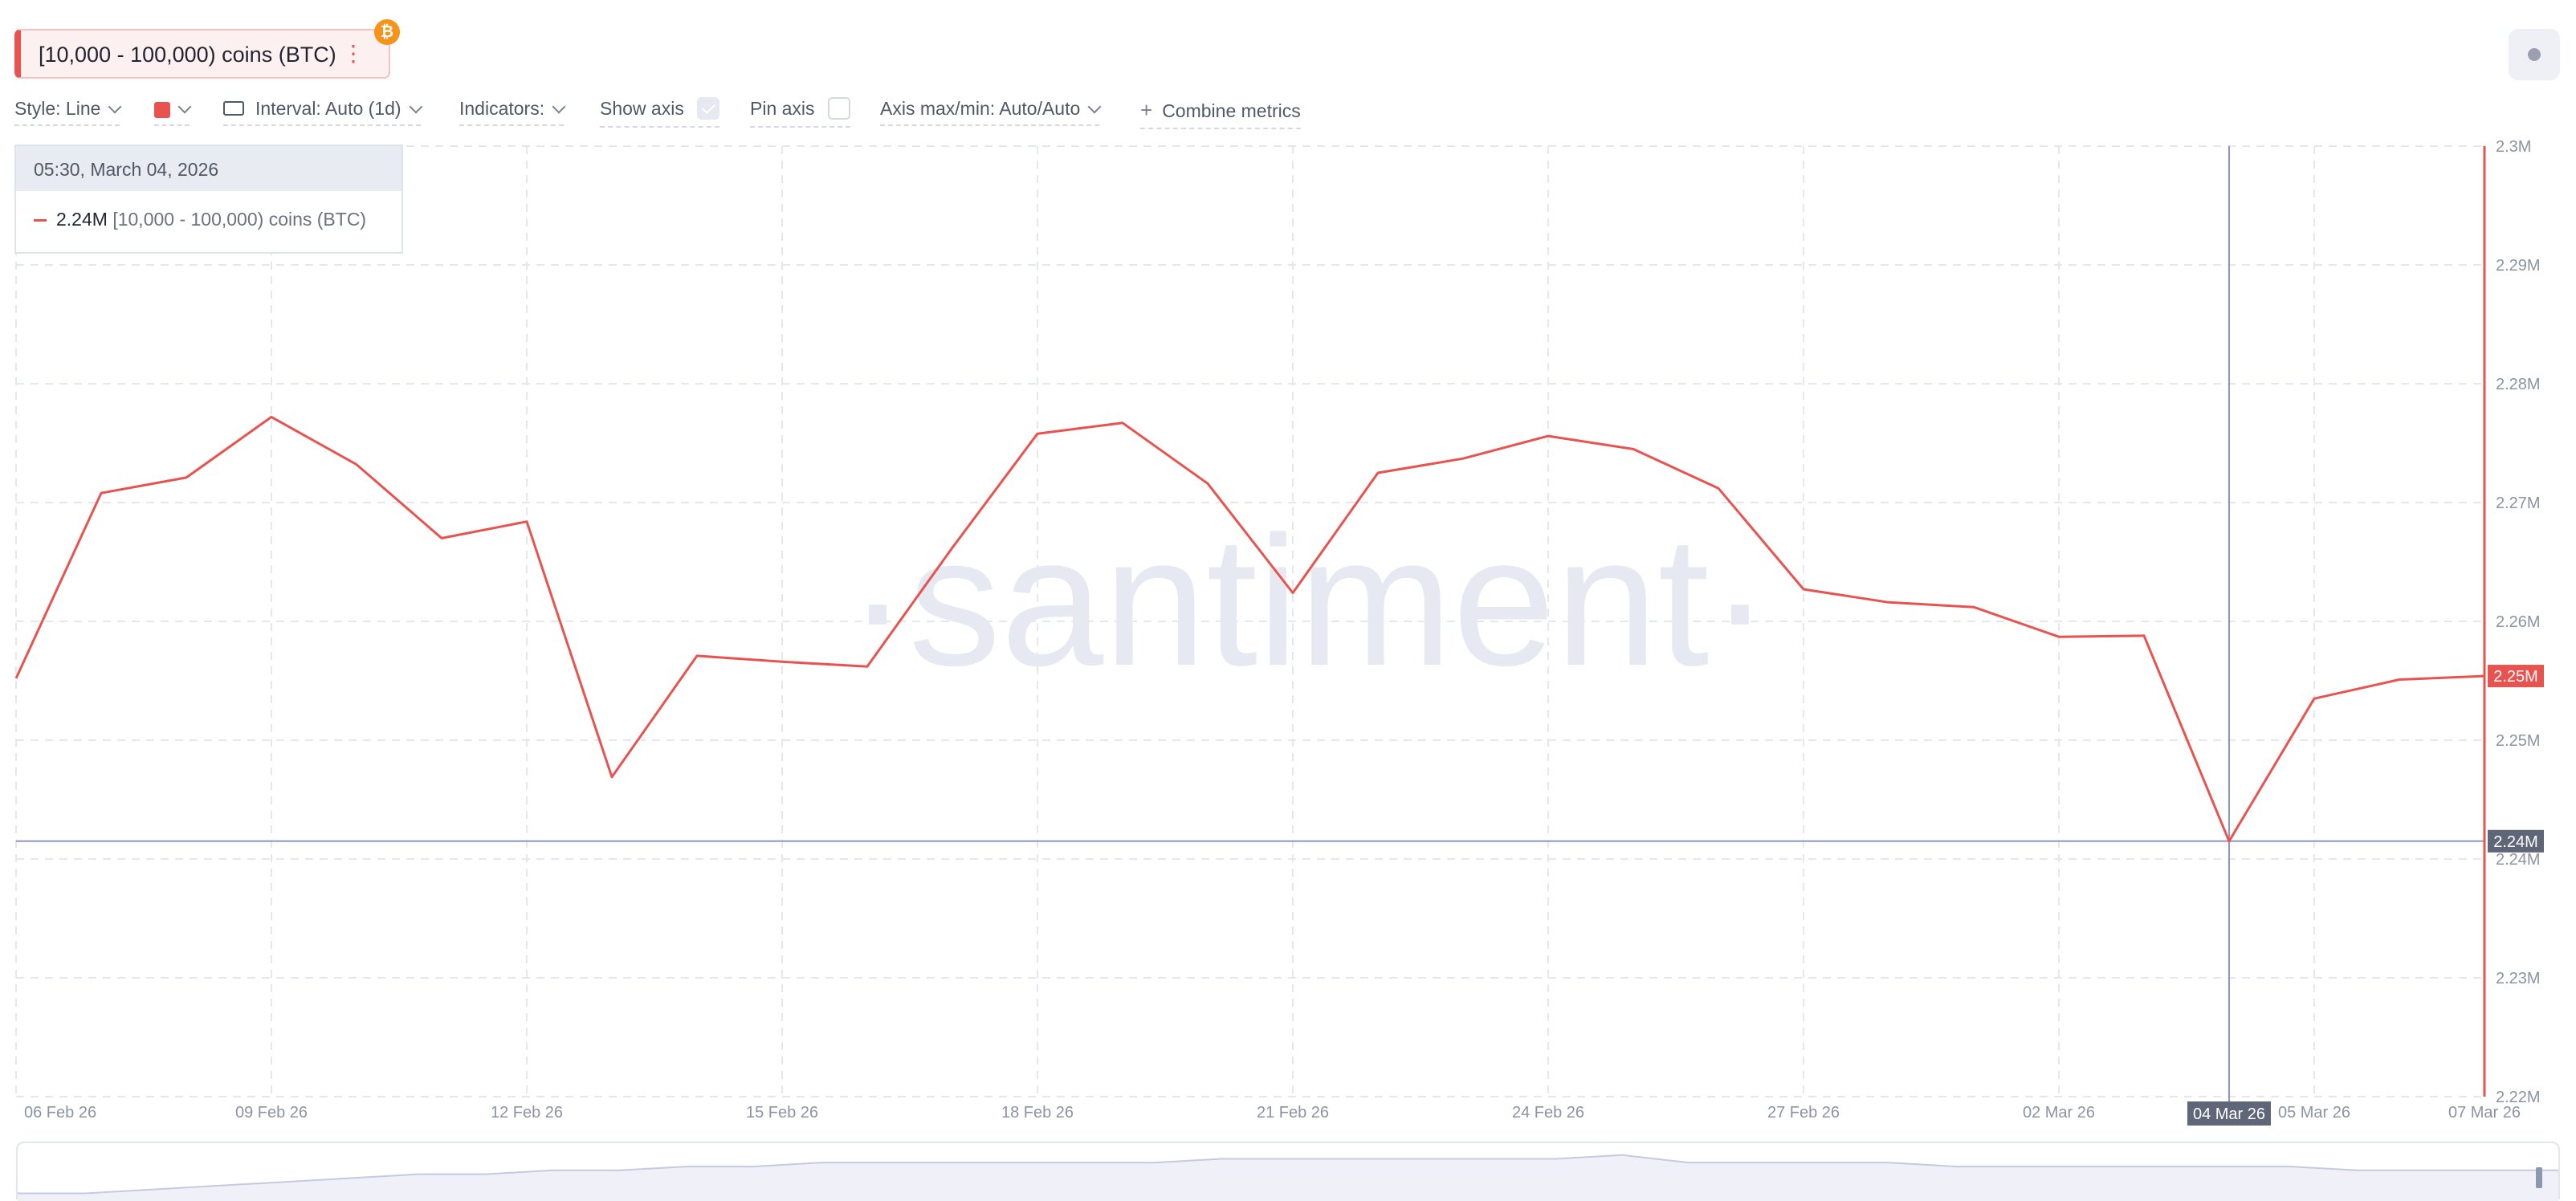 This screenshot has height=1201, width=2576. Describe the element at coordinates (2518, 860) in the screenshot. I see `y-tick-label: 2.24M` at that location.